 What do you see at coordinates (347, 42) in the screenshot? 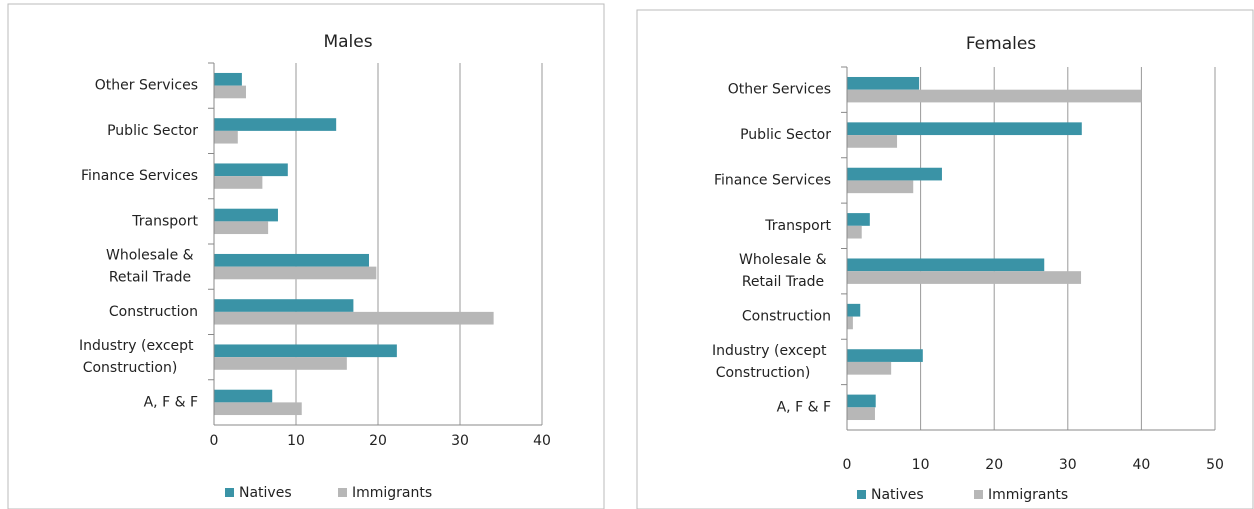
I see `chart-title: Males` at bounding box center [347, 42].